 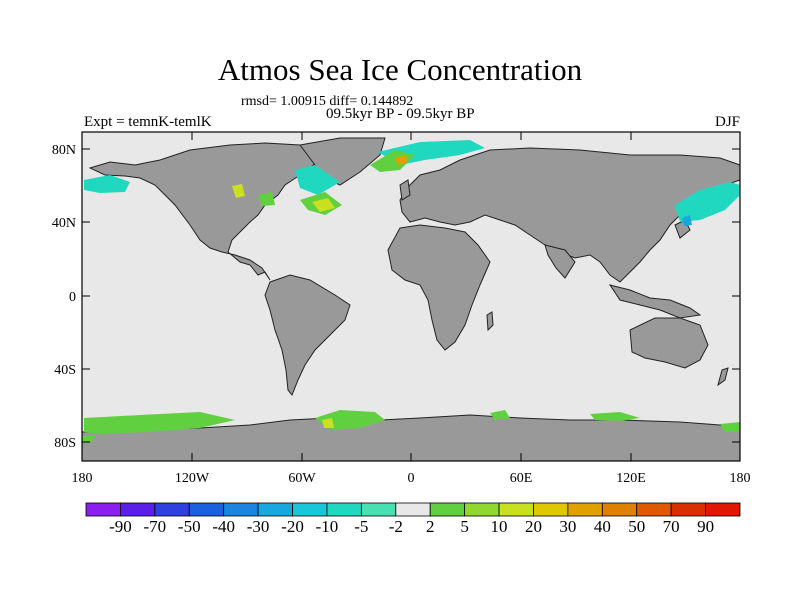 What do you see at coordinates (615, 416) in the screenshot?
I see `anomaly-east-antarctic-green` at bounding box center [615, 416].